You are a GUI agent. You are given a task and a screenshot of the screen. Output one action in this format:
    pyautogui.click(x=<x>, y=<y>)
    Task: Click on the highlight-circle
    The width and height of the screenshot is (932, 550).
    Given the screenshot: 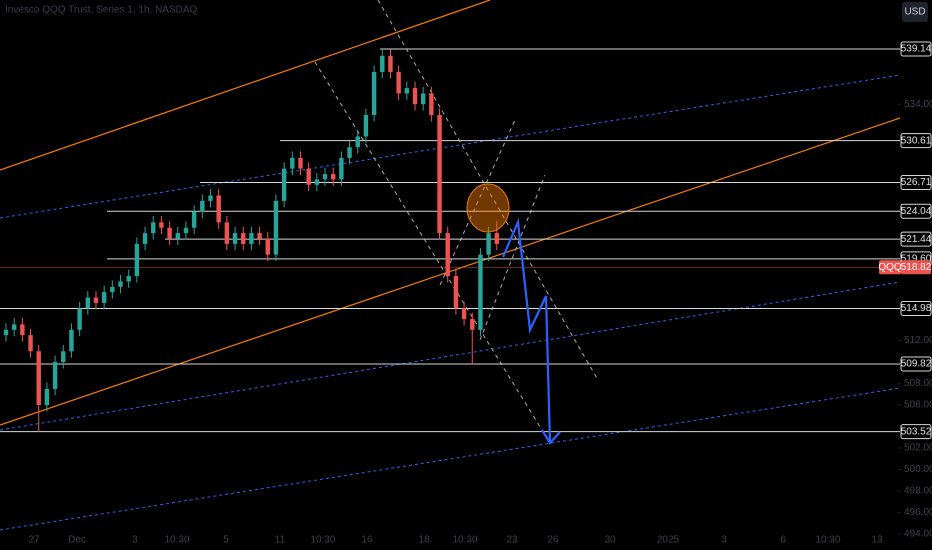 What is the action you would take?
    pyautogui.click(x=488, y=208)
    